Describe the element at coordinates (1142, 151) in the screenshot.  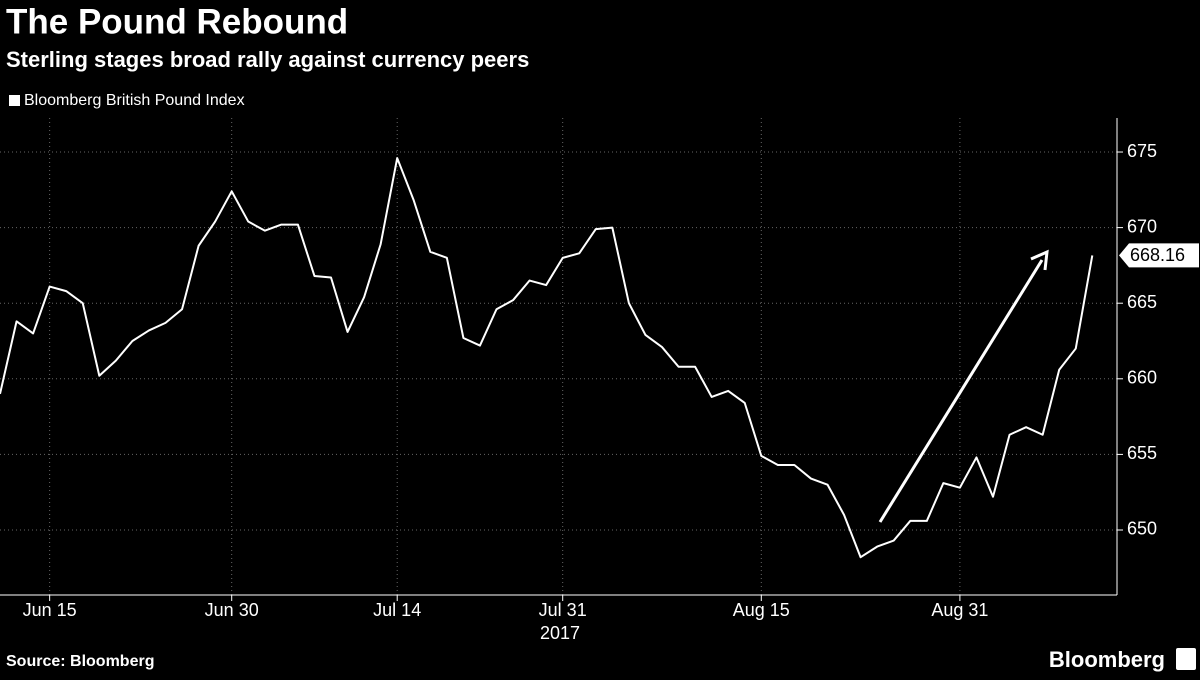
I see `y-tick-label: 675` at that location.